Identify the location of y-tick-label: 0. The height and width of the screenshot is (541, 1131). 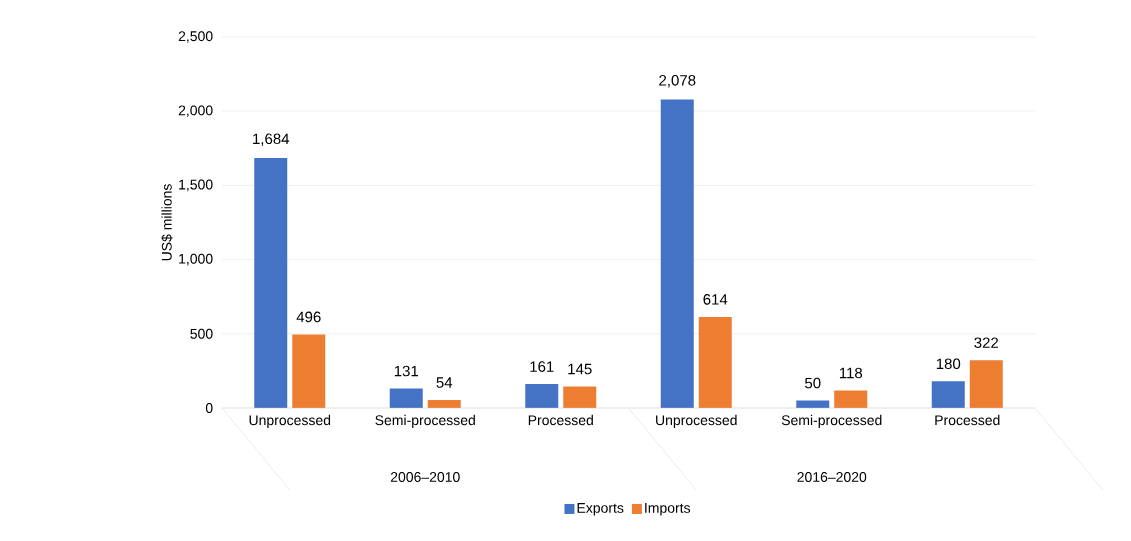
(209, 408).